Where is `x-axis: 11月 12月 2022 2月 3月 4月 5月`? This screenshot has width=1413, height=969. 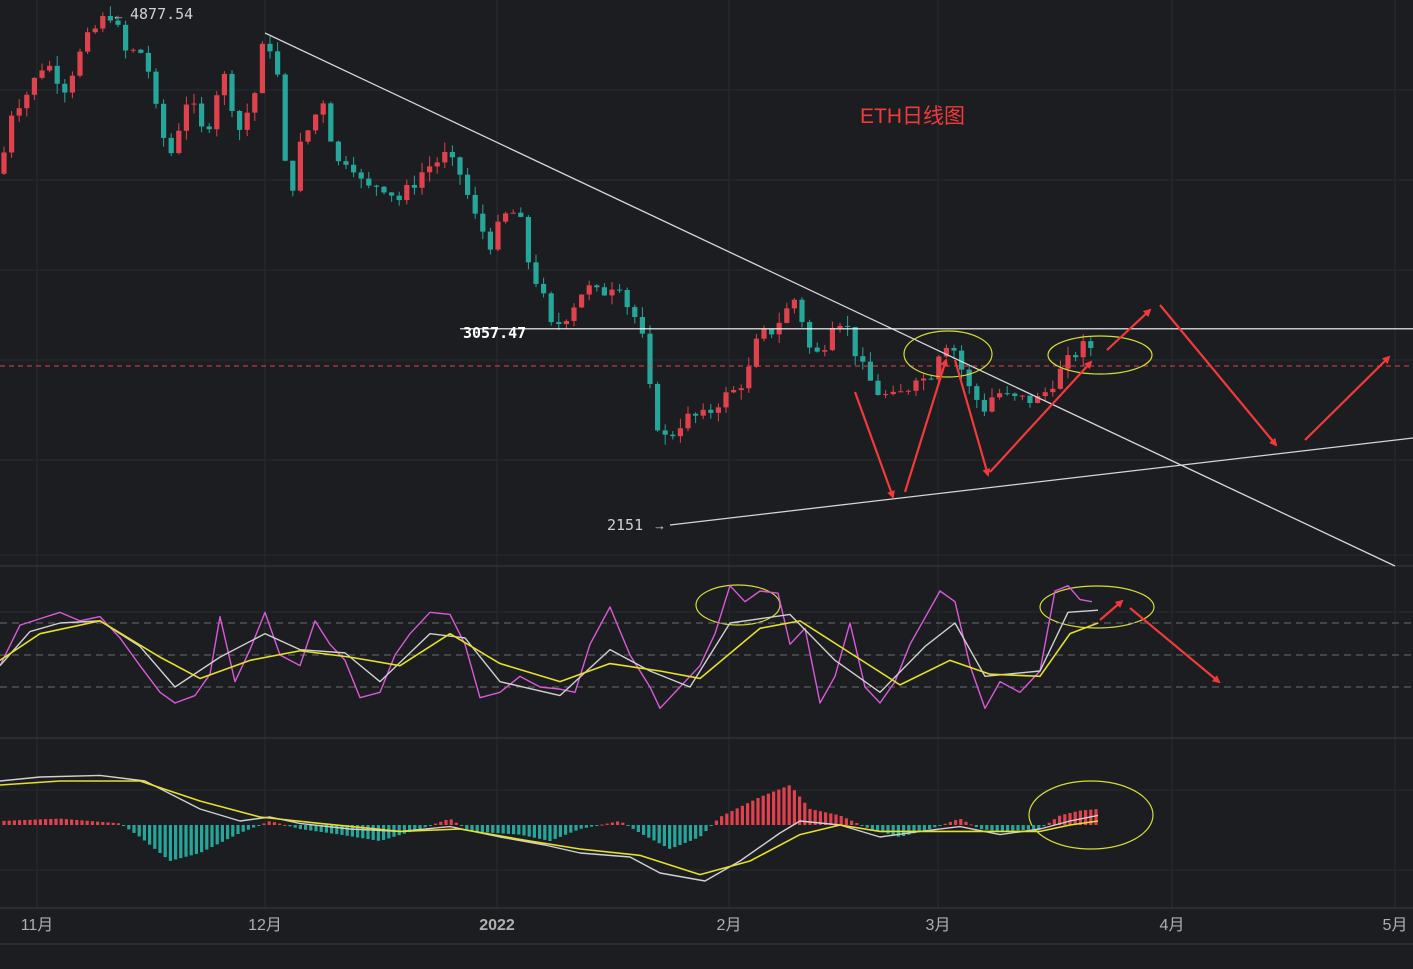 x-axis: 11月 12月 2022 2月 3月 4月 5月 is located at coordinates (714, 925).